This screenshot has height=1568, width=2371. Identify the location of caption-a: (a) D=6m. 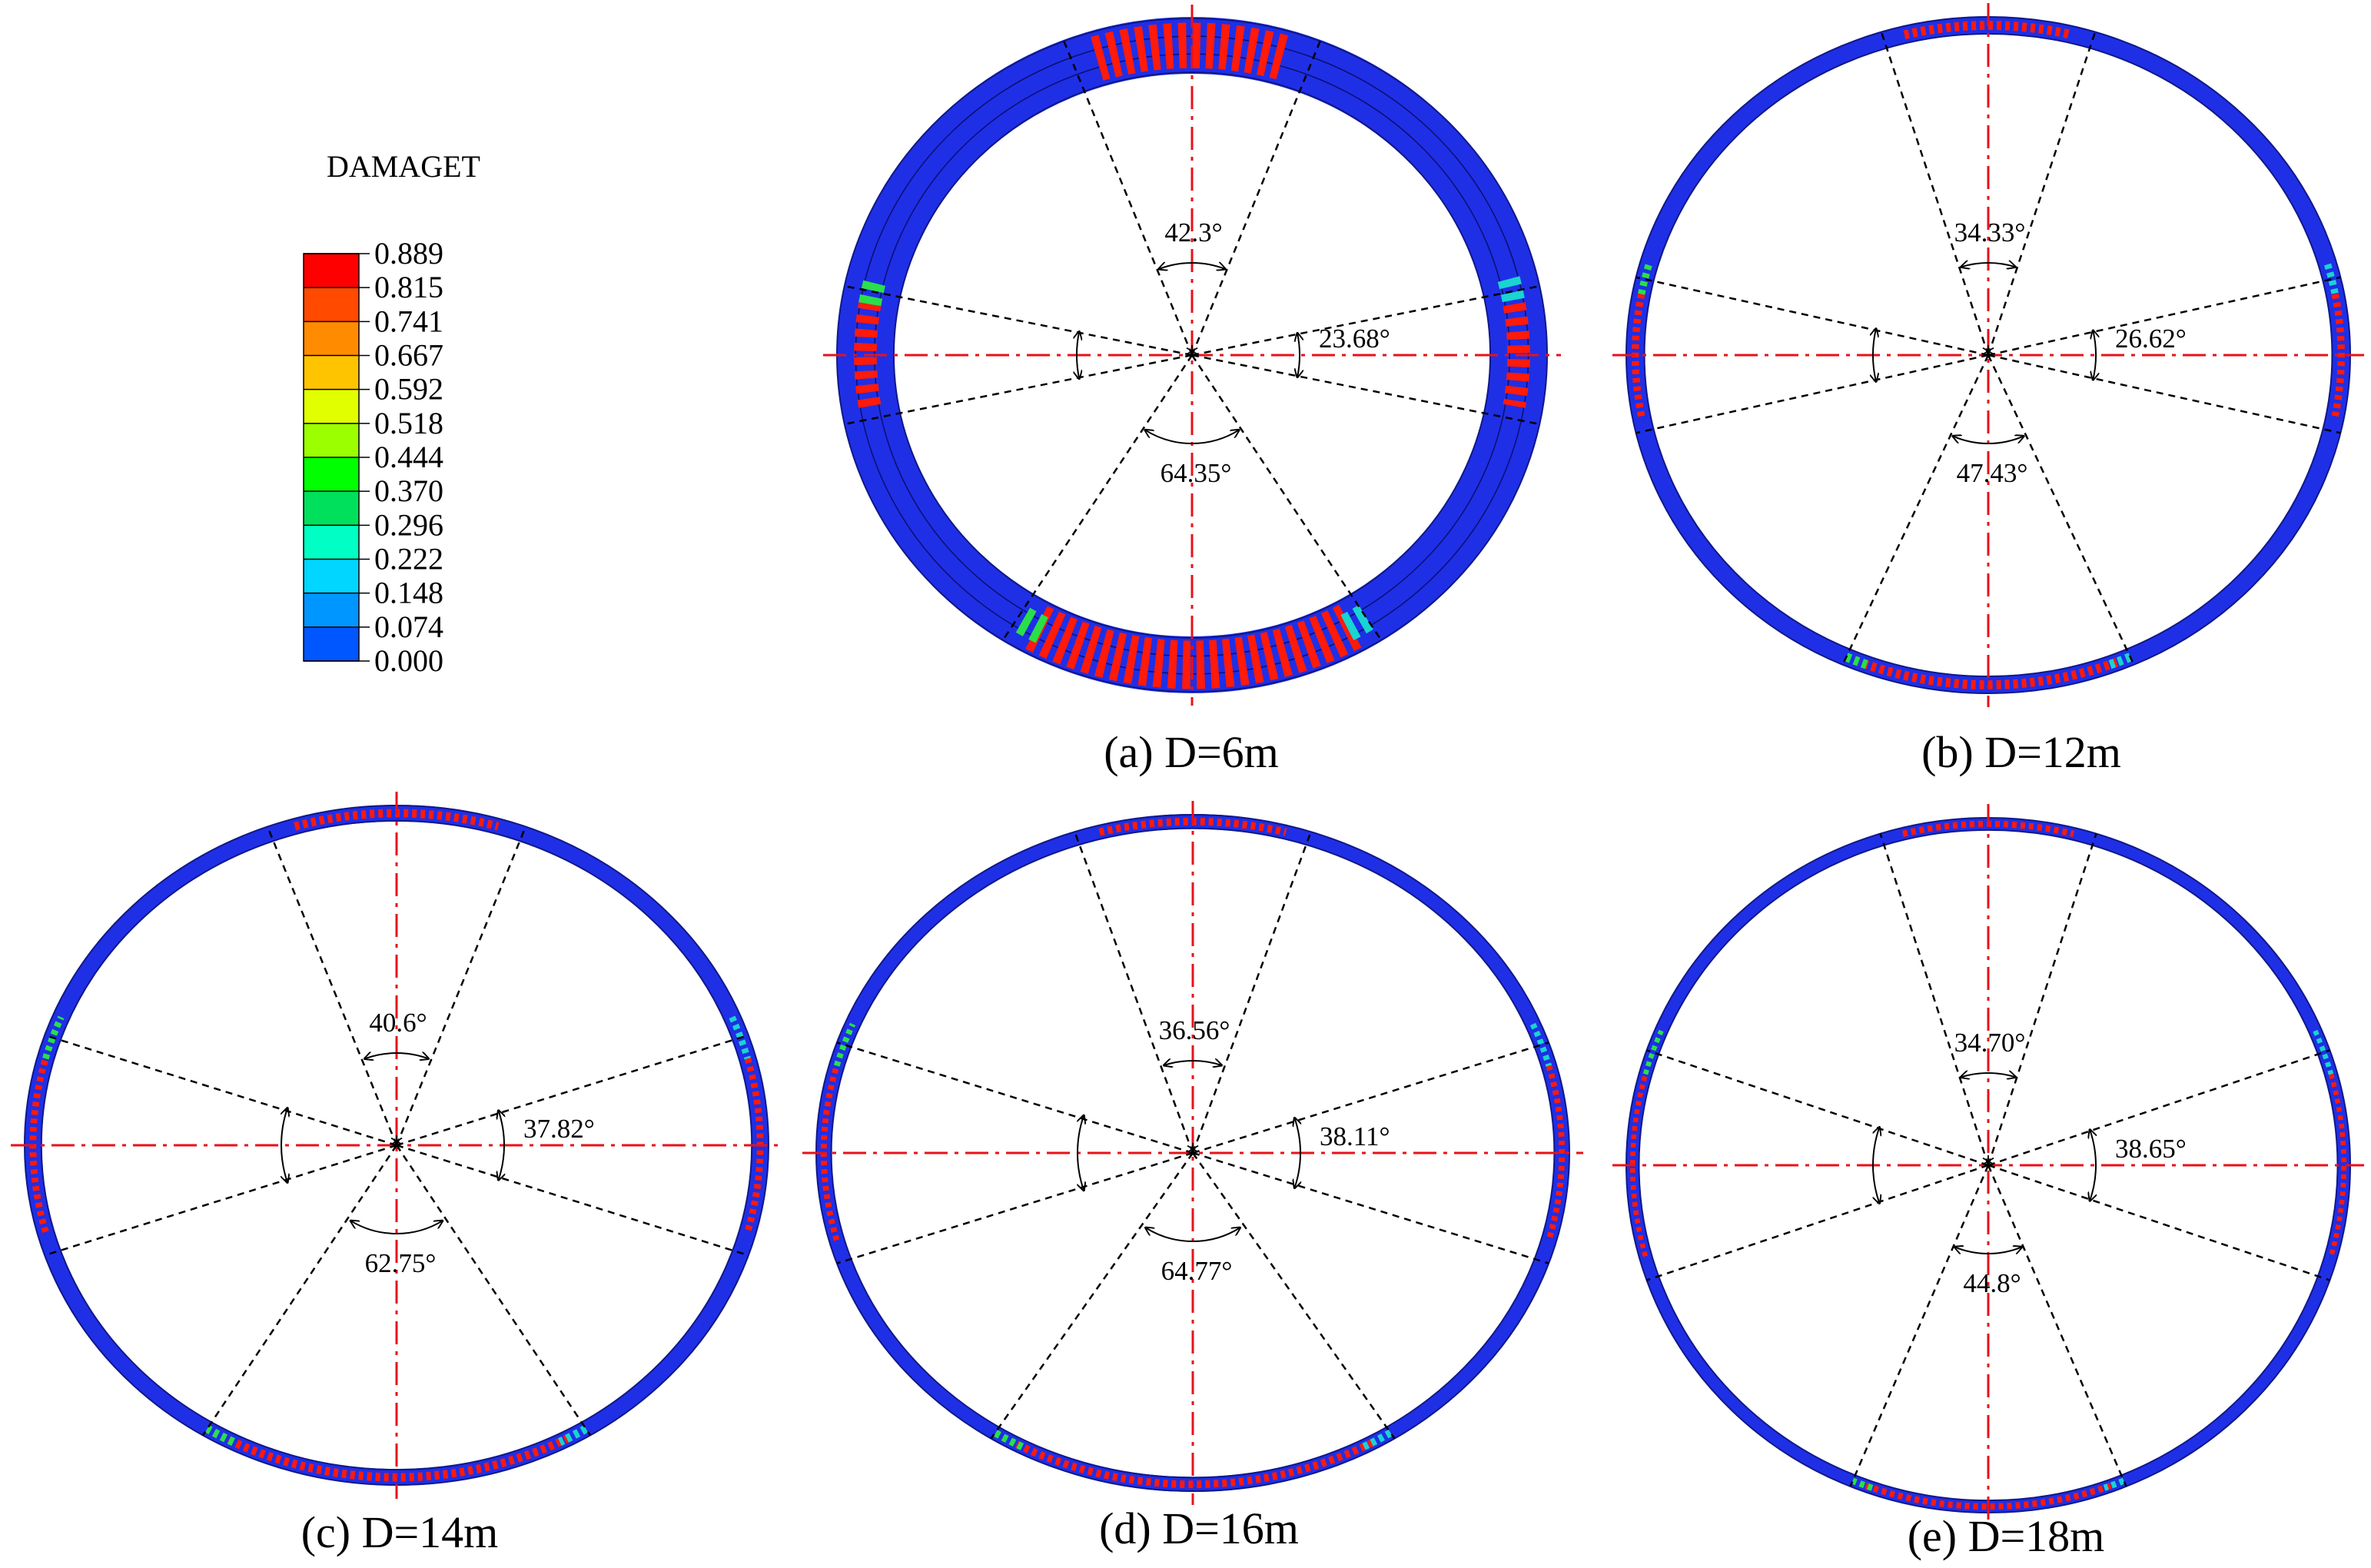
(1191, 752).